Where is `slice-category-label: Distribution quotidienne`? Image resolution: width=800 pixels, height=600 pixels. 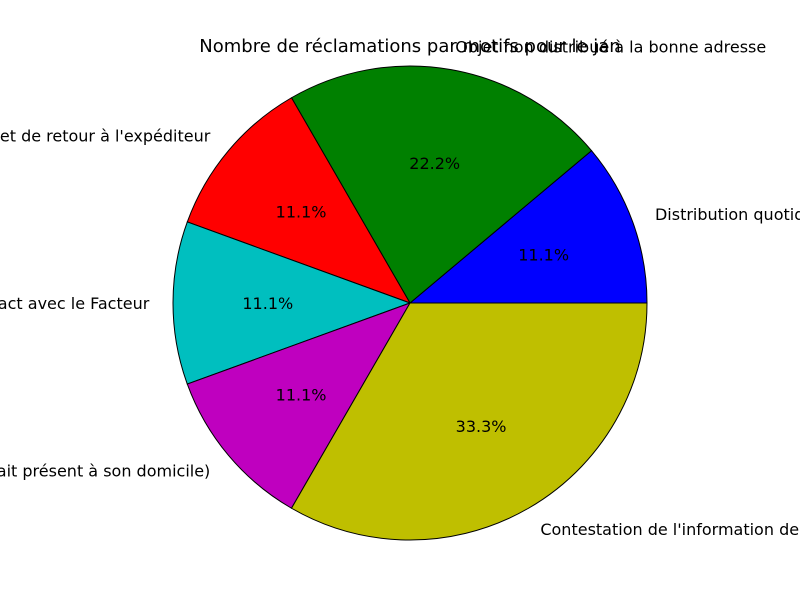
slice-category-label: Distribution quotidienne is located at coordinates (727, 214).